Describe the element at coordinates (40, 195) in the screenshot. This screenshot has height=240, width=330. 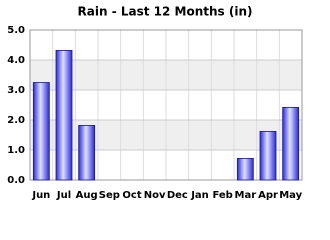
I see `x-tick-label: Jun` at that location.